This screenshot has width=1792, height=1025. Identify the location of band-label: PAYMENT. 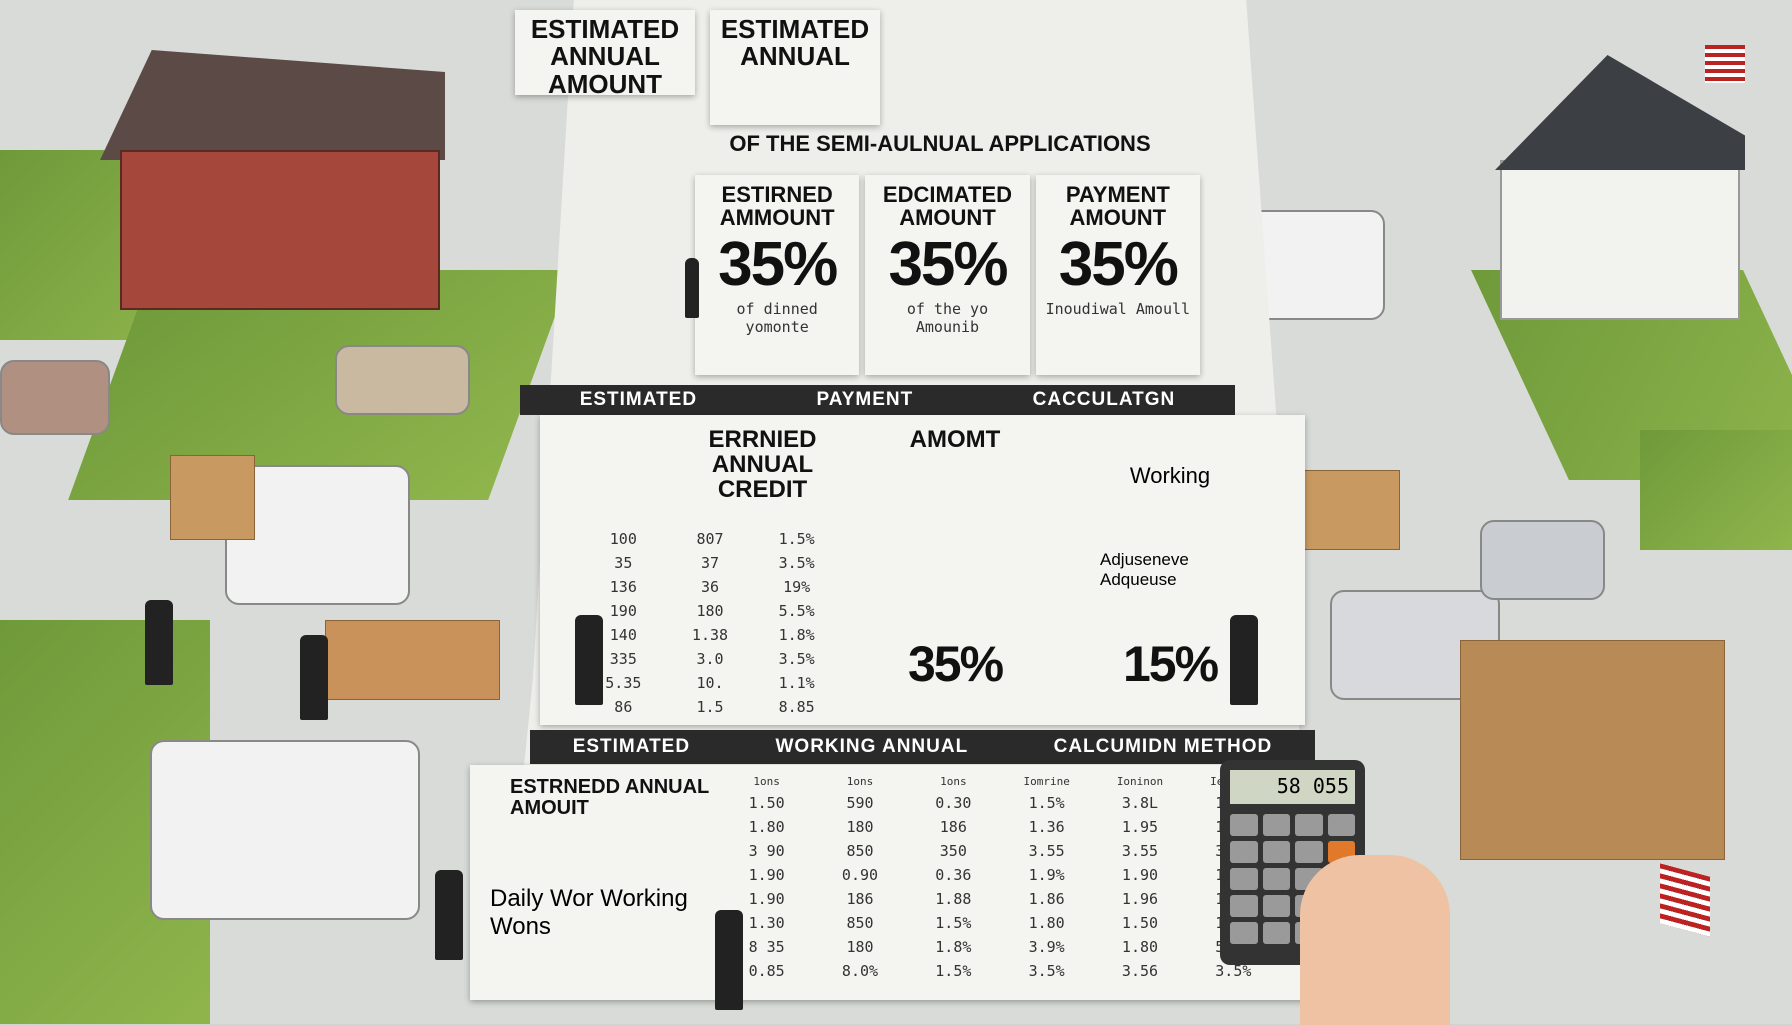
(865, 399).